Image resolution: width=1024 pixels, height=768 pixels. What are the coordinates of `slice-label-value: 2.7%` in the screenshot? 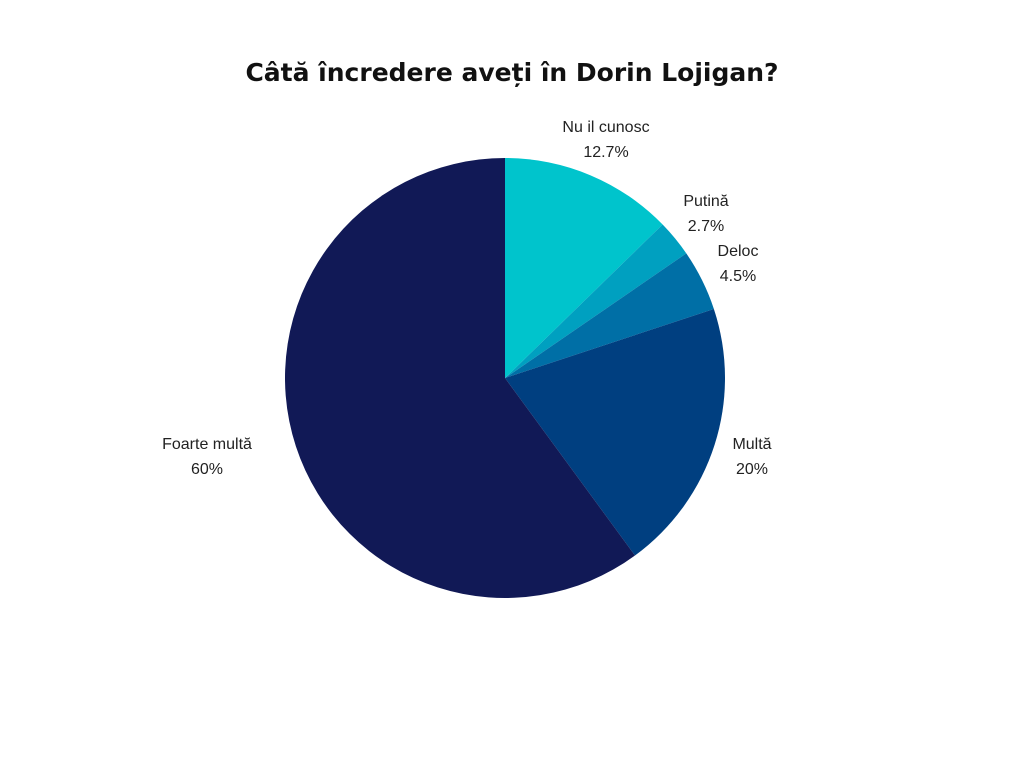 It's located at (706, 226).